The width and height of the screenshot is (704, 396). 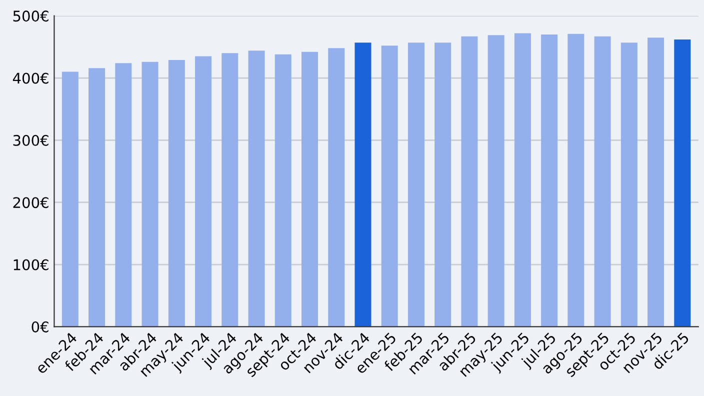 I want to click on y-tick-label: 0€, so click(x=40, y=326).